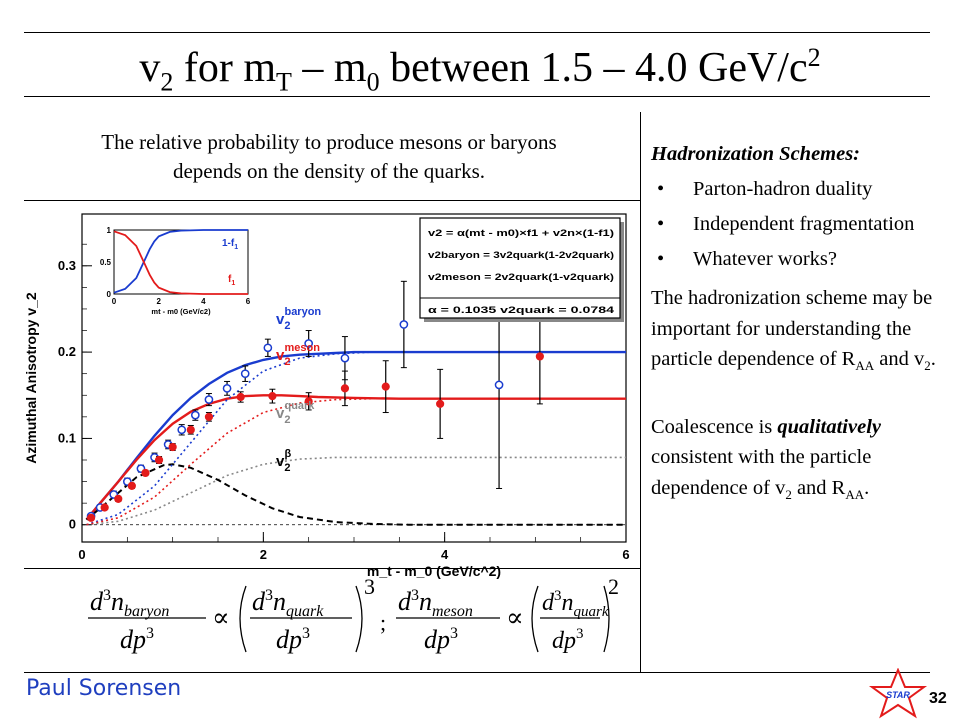 This screenshot has width=960, height=720. Describe the element at coordinates (369, 586) in the screenshot. I see `exponent-three: 3` at that location.